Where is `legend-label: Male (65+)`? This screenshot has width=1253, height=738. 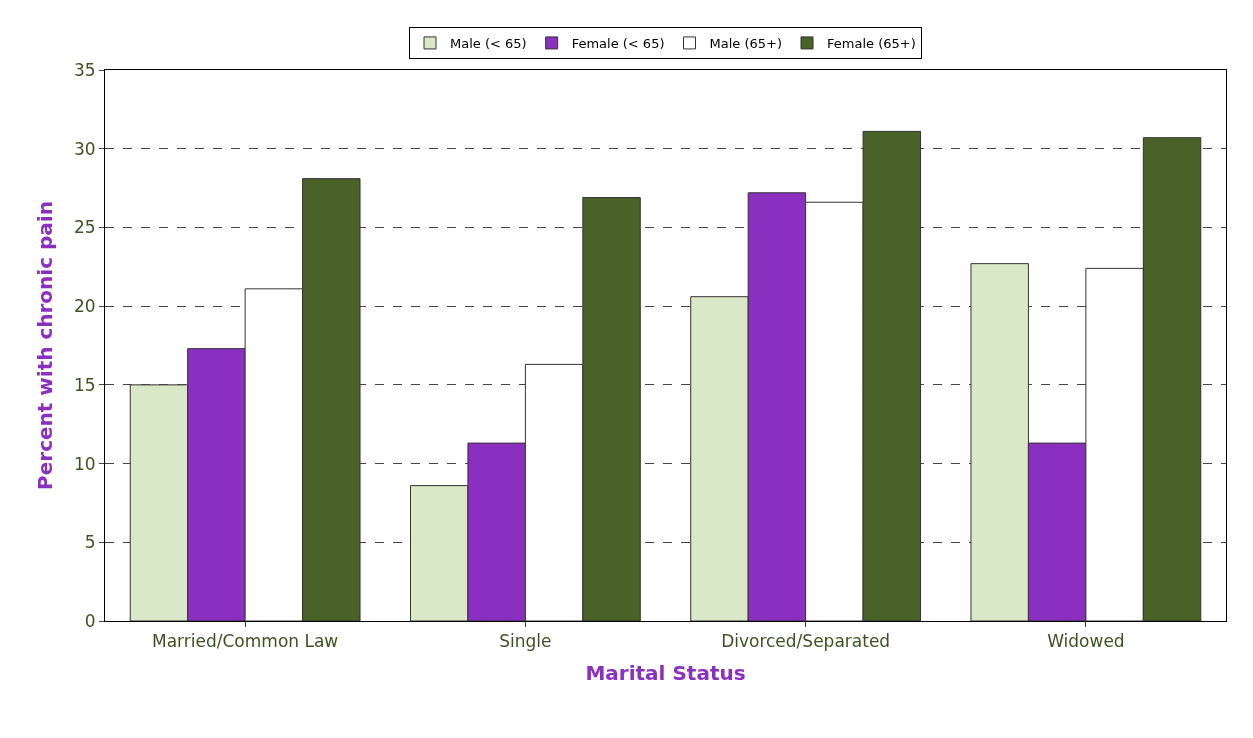
legend-label: Male (65+) is located at coordinates (746, 43).